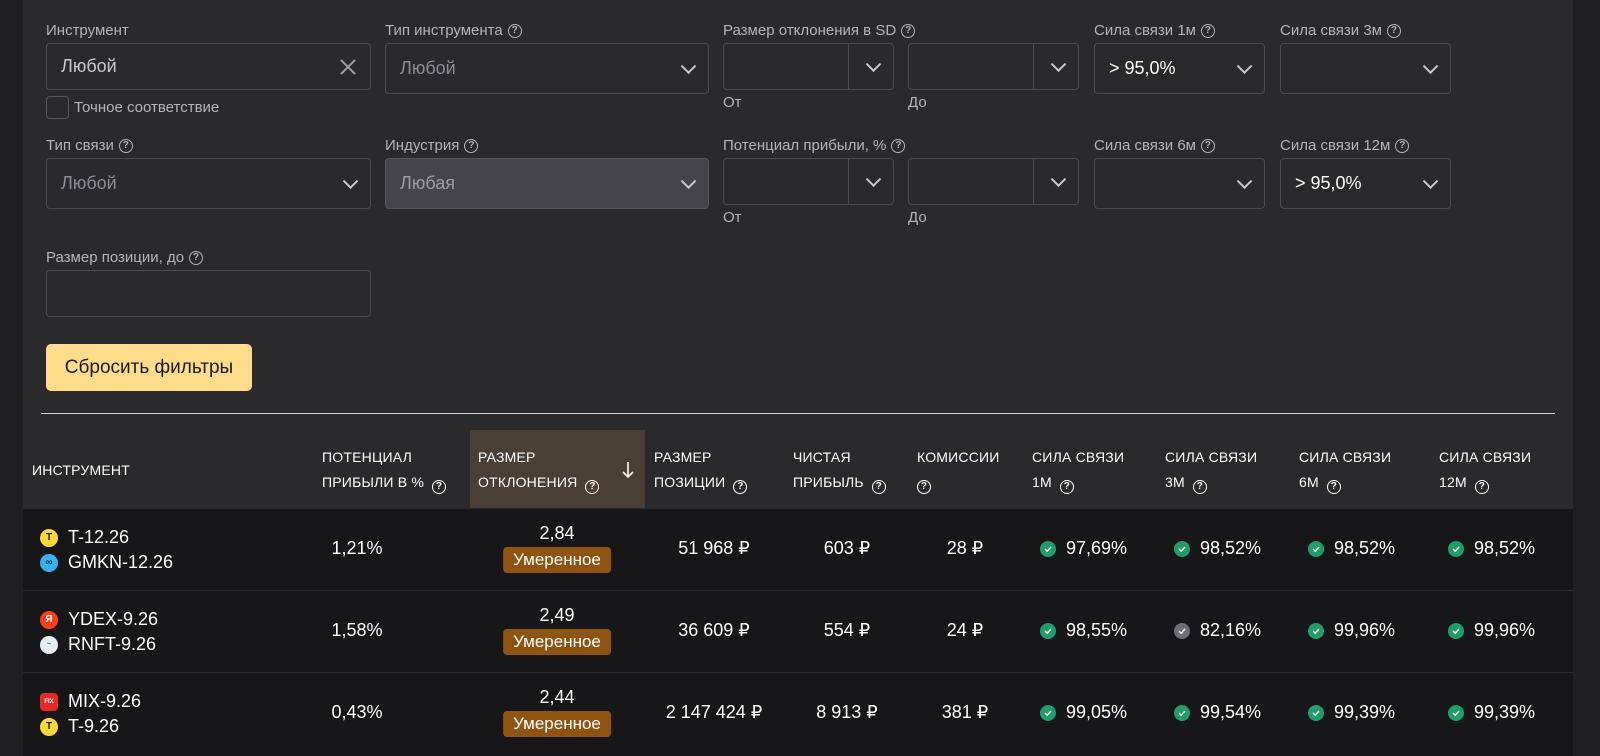 The width and height of the screenshot is (1600, 756). I want to click on industry-value: Любая, so click(427, 183).